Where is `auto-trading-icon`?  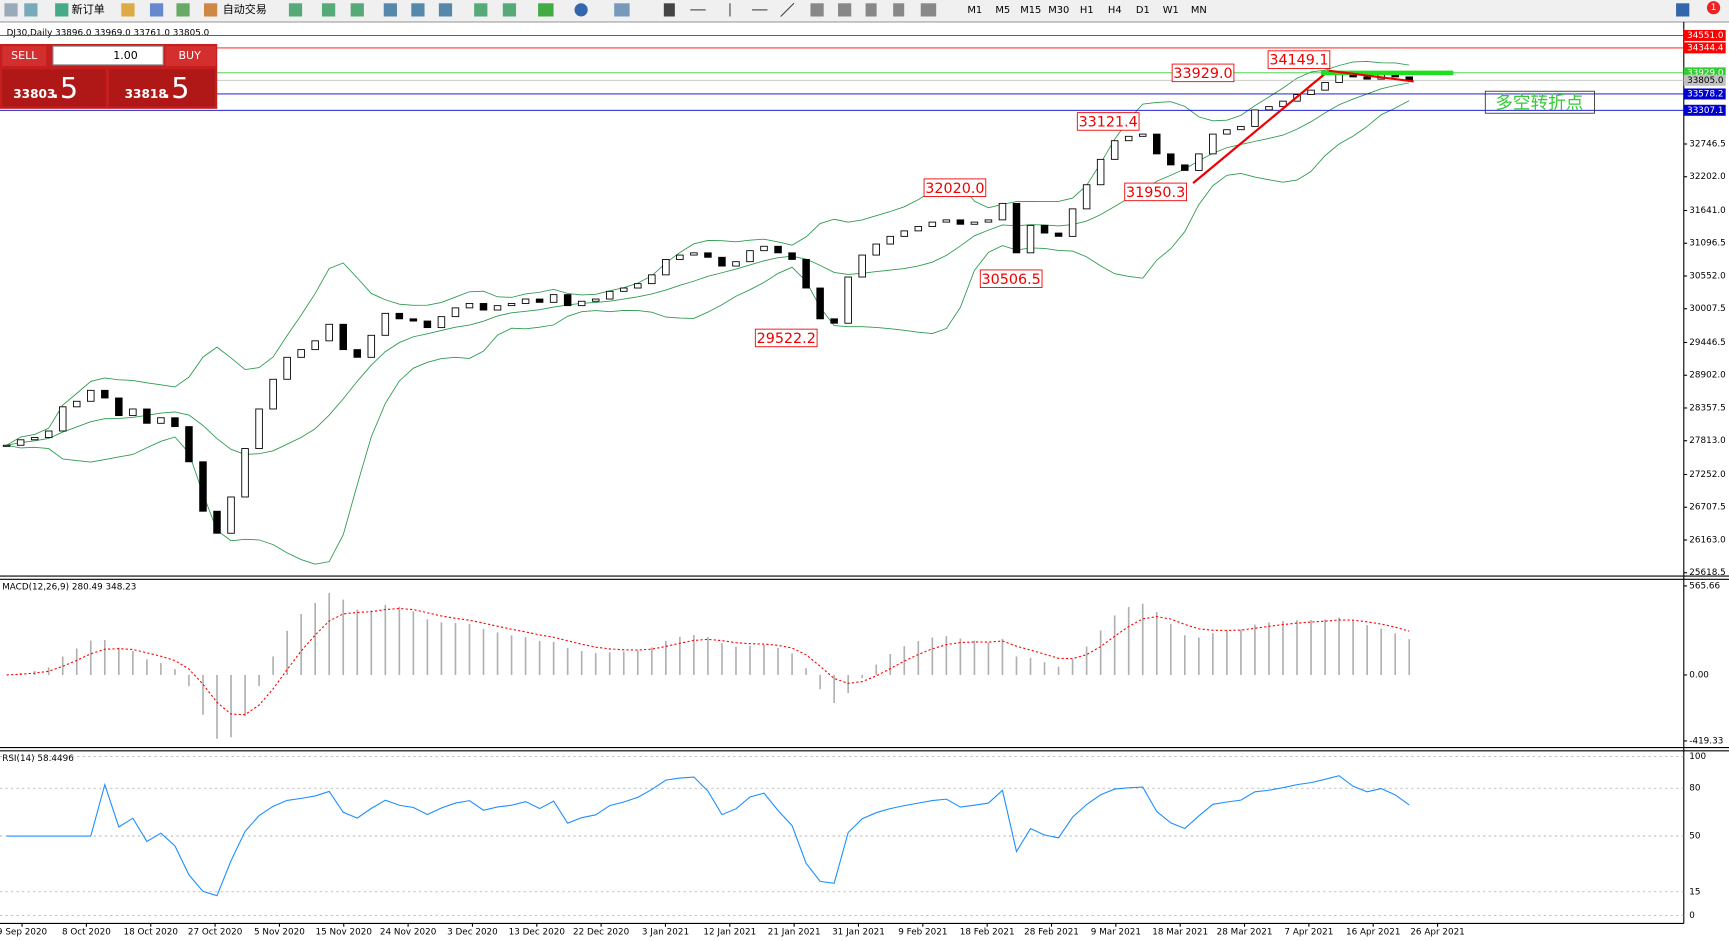
auto-trading-icon is located at coordinates (210, 10).